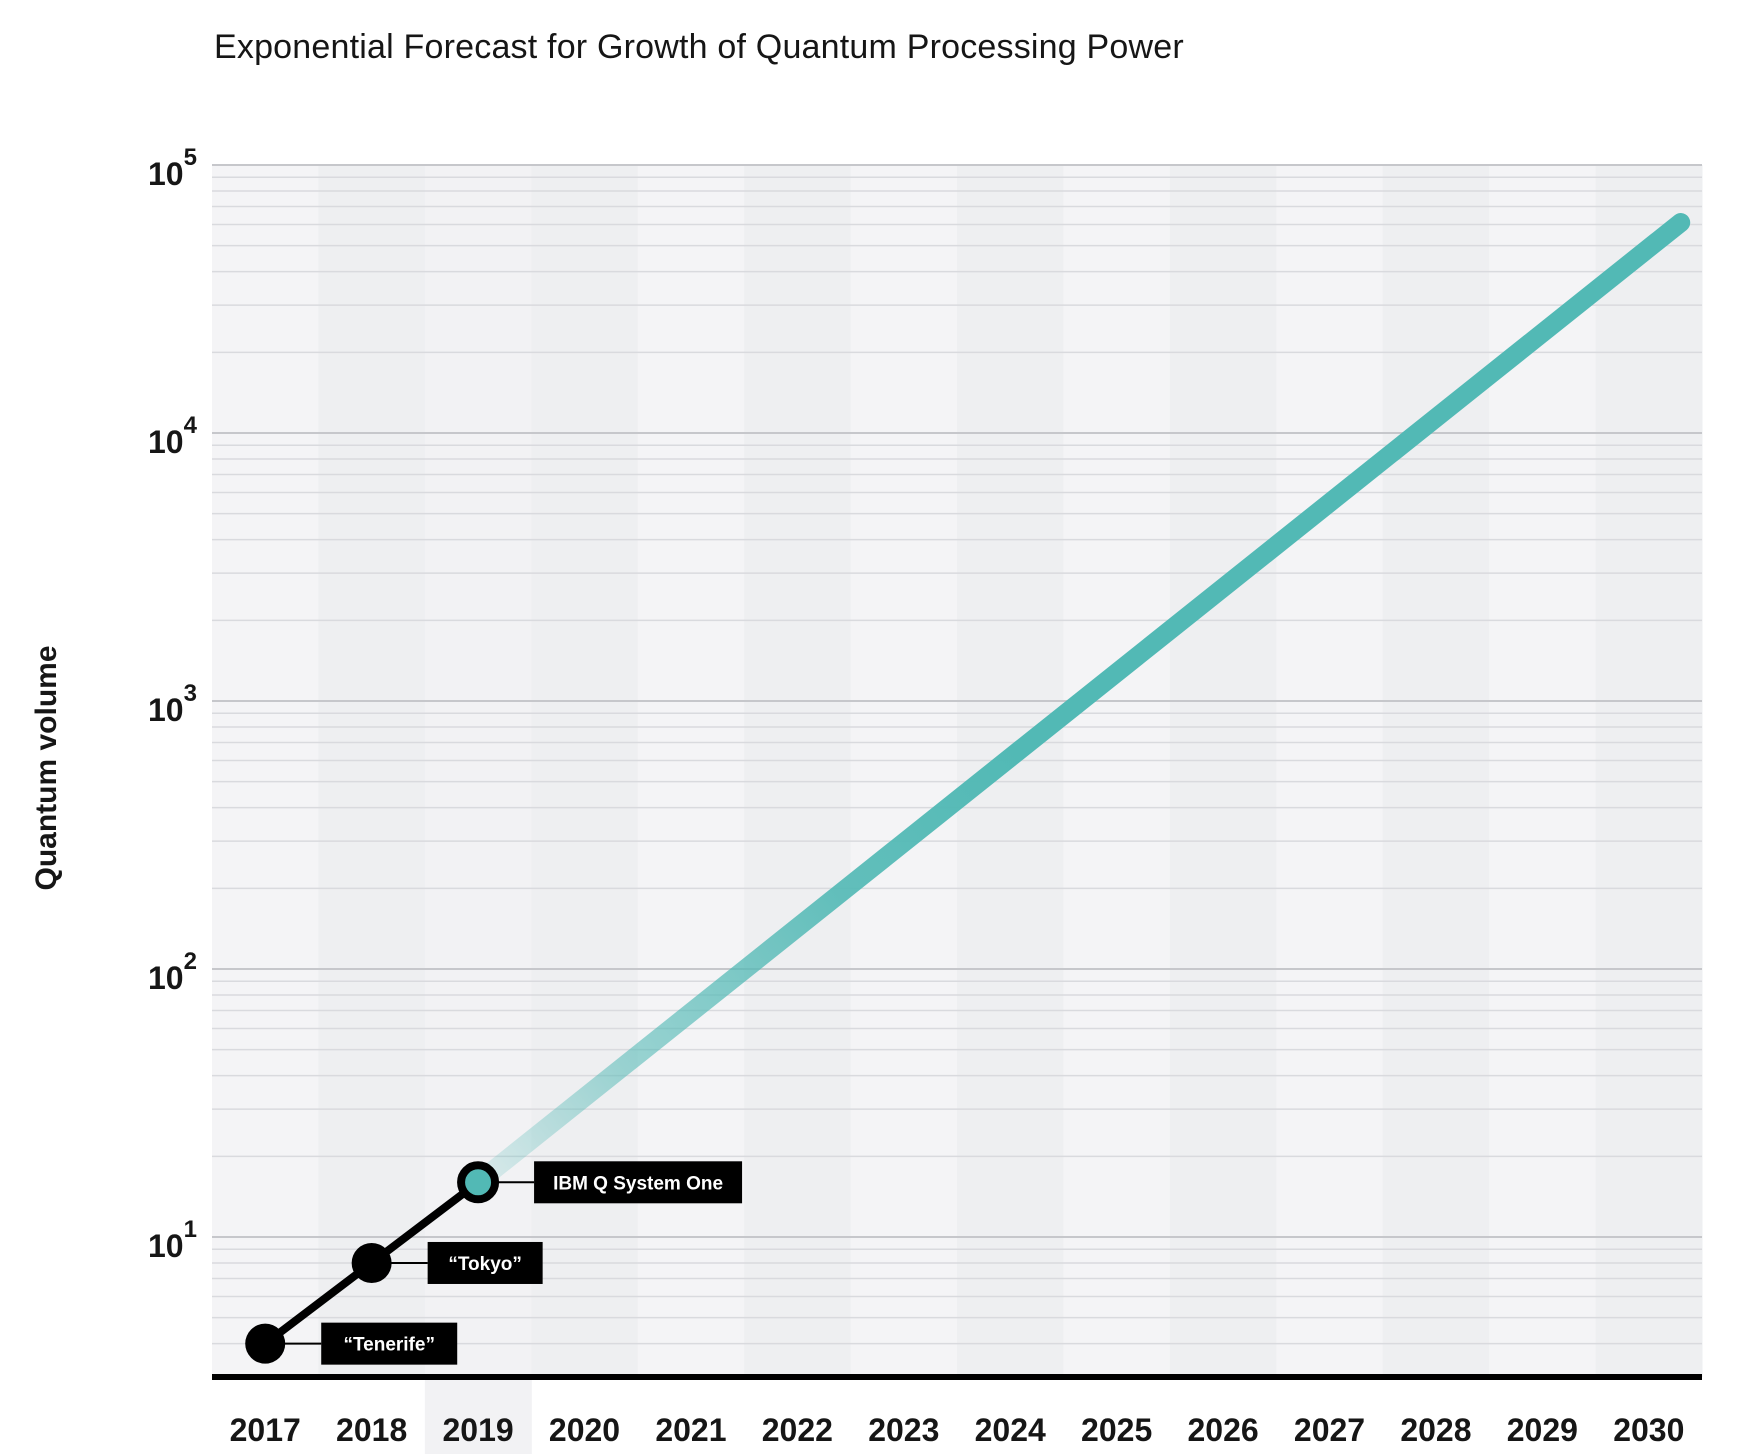 This screenshot has height=1454, width=1738. I want to click on point-label: “Tenerife”, so click(389, 1345).